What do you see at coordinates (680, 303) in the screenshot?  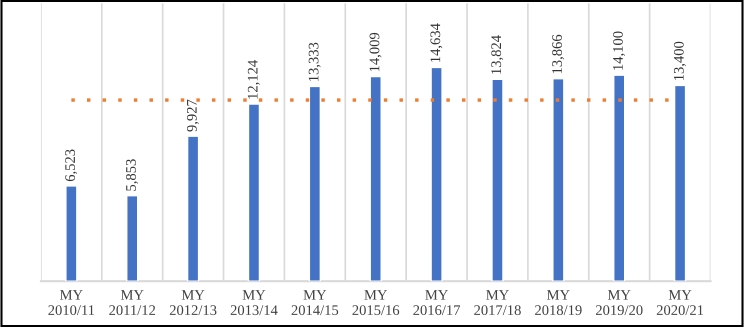 I see `x-tick-label: MY 2020/21` at bounding box center [680, 303].